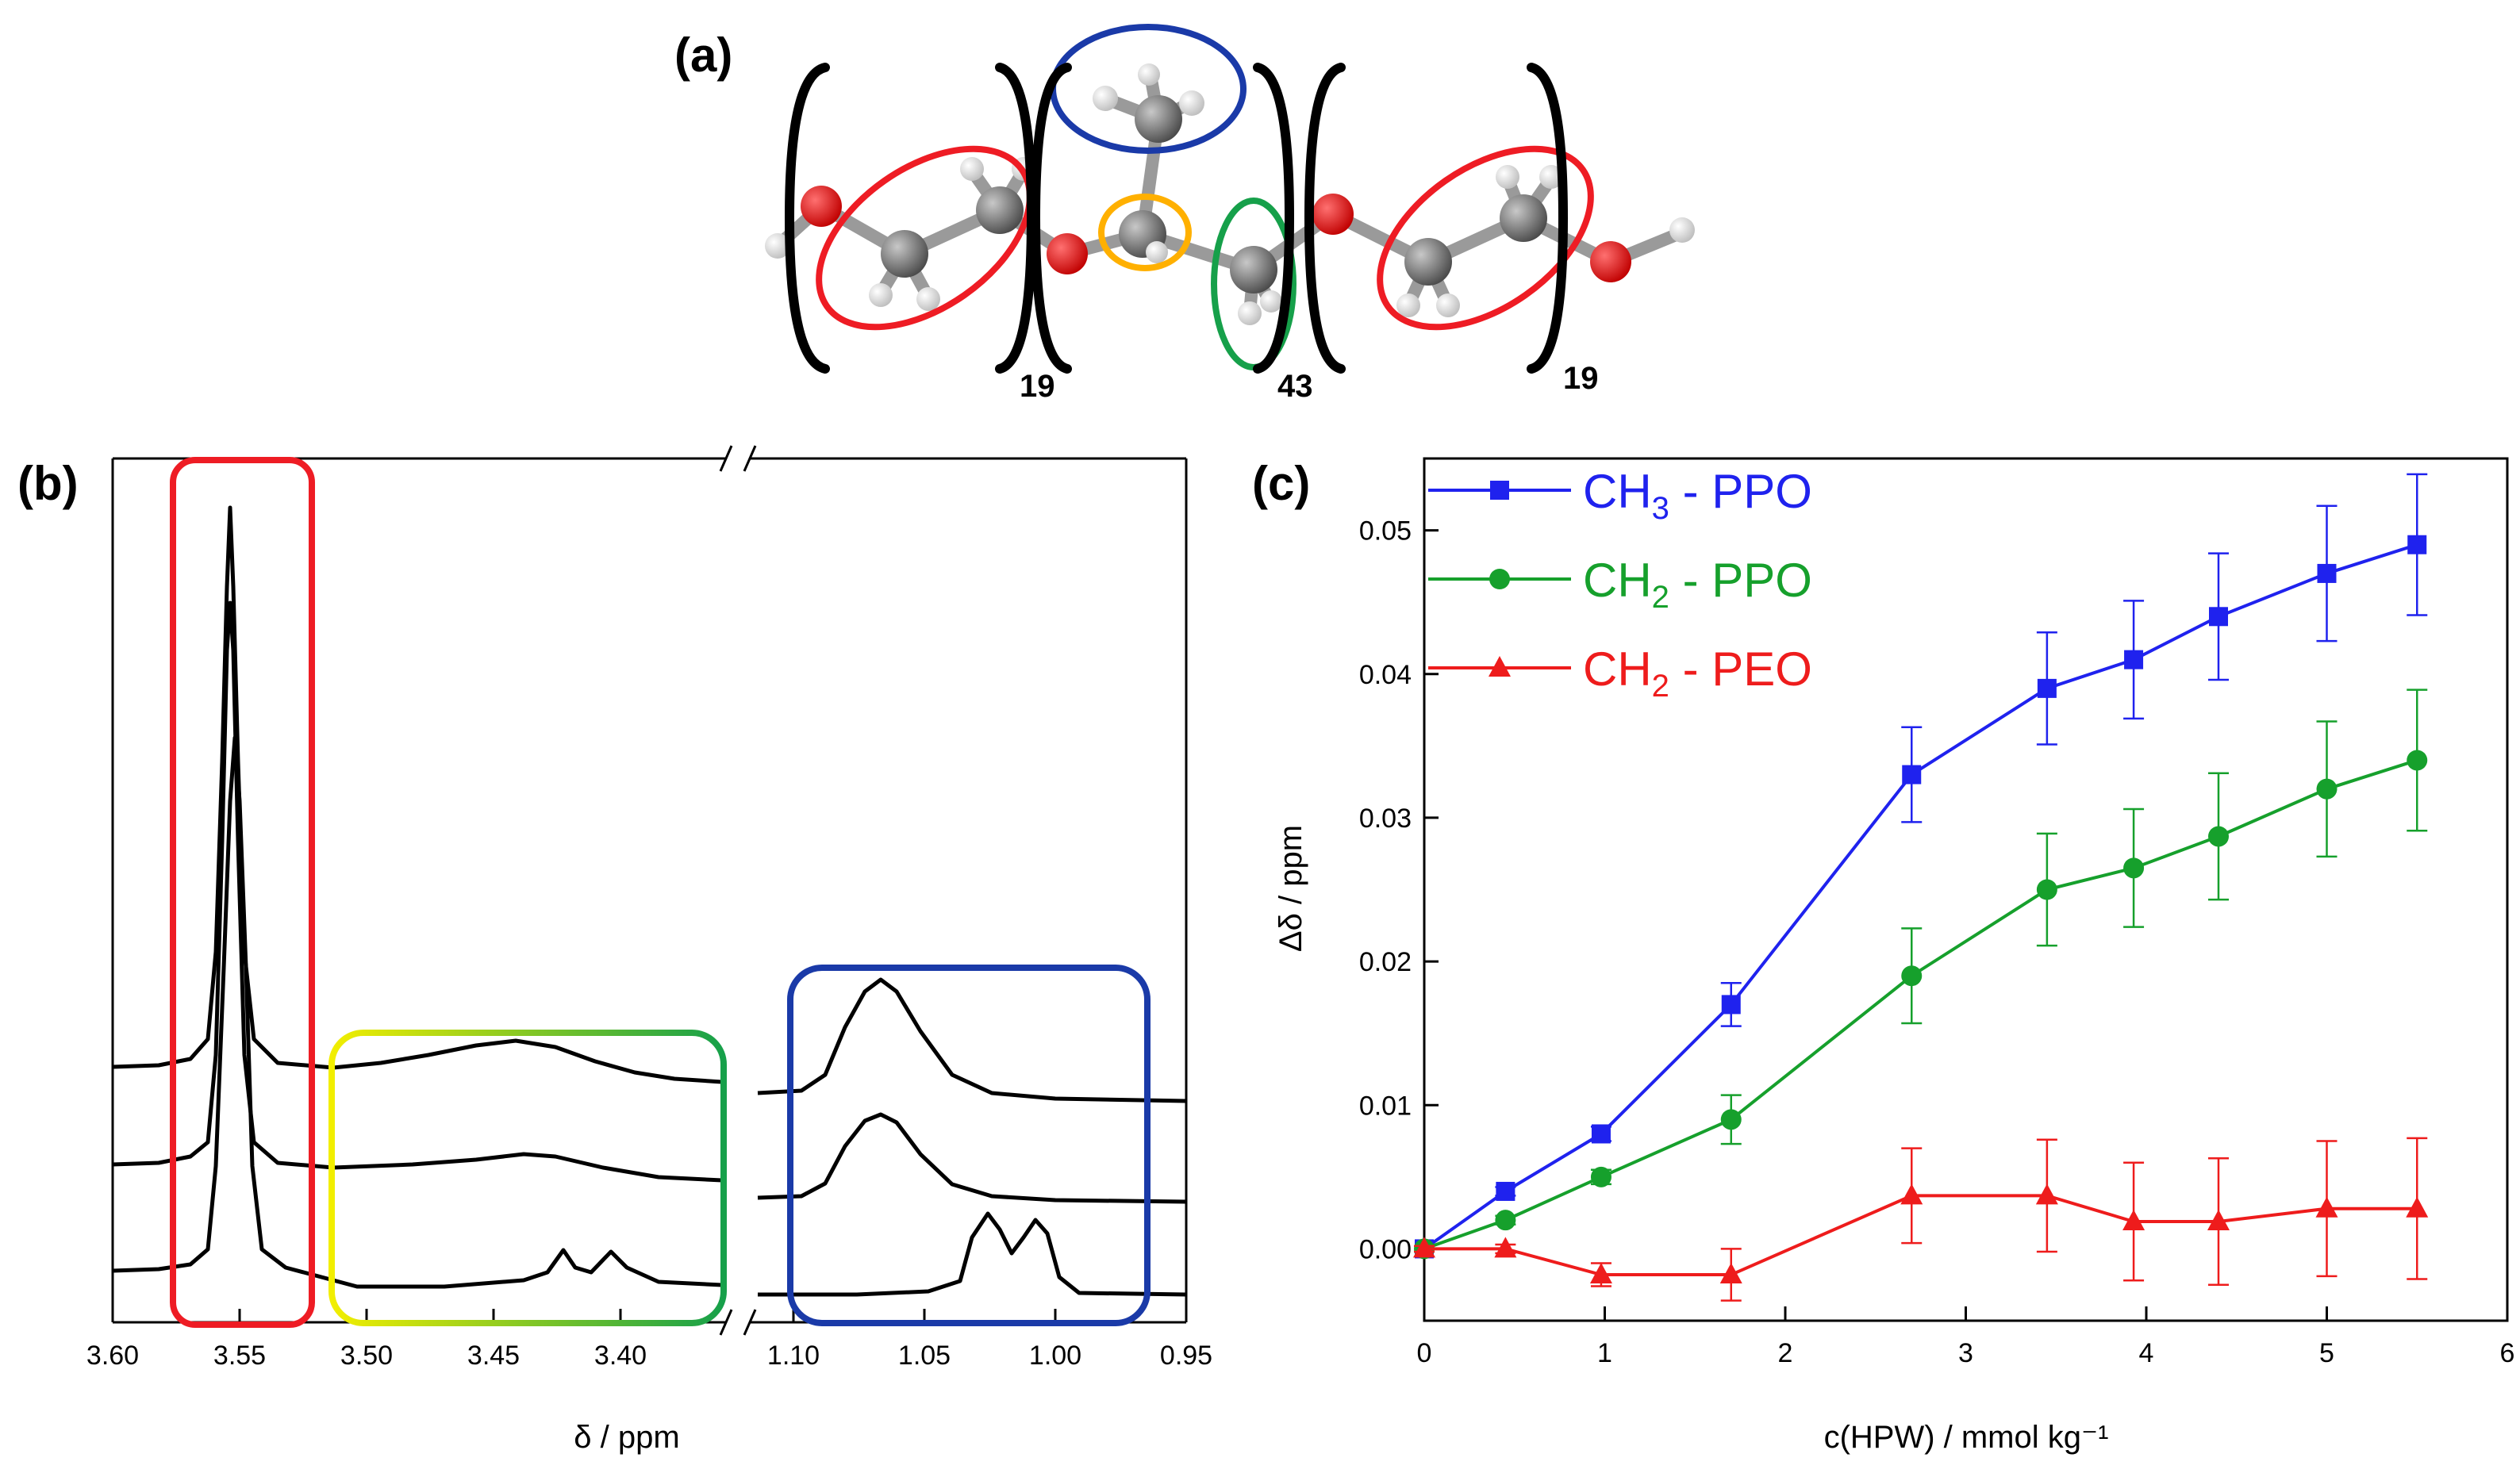  I want to click on tick-label: 3.60, so click(112, 1356).